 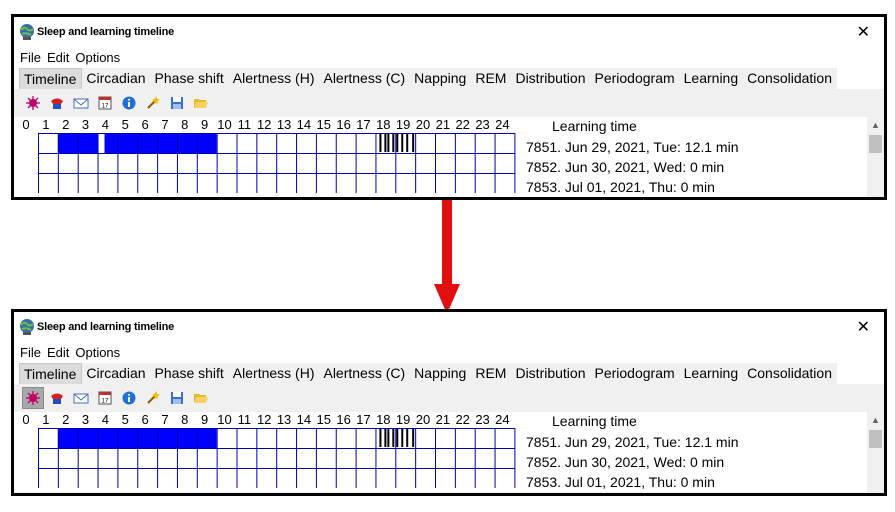 I want to click on hour-label: 4, so click(x=105, y=124).